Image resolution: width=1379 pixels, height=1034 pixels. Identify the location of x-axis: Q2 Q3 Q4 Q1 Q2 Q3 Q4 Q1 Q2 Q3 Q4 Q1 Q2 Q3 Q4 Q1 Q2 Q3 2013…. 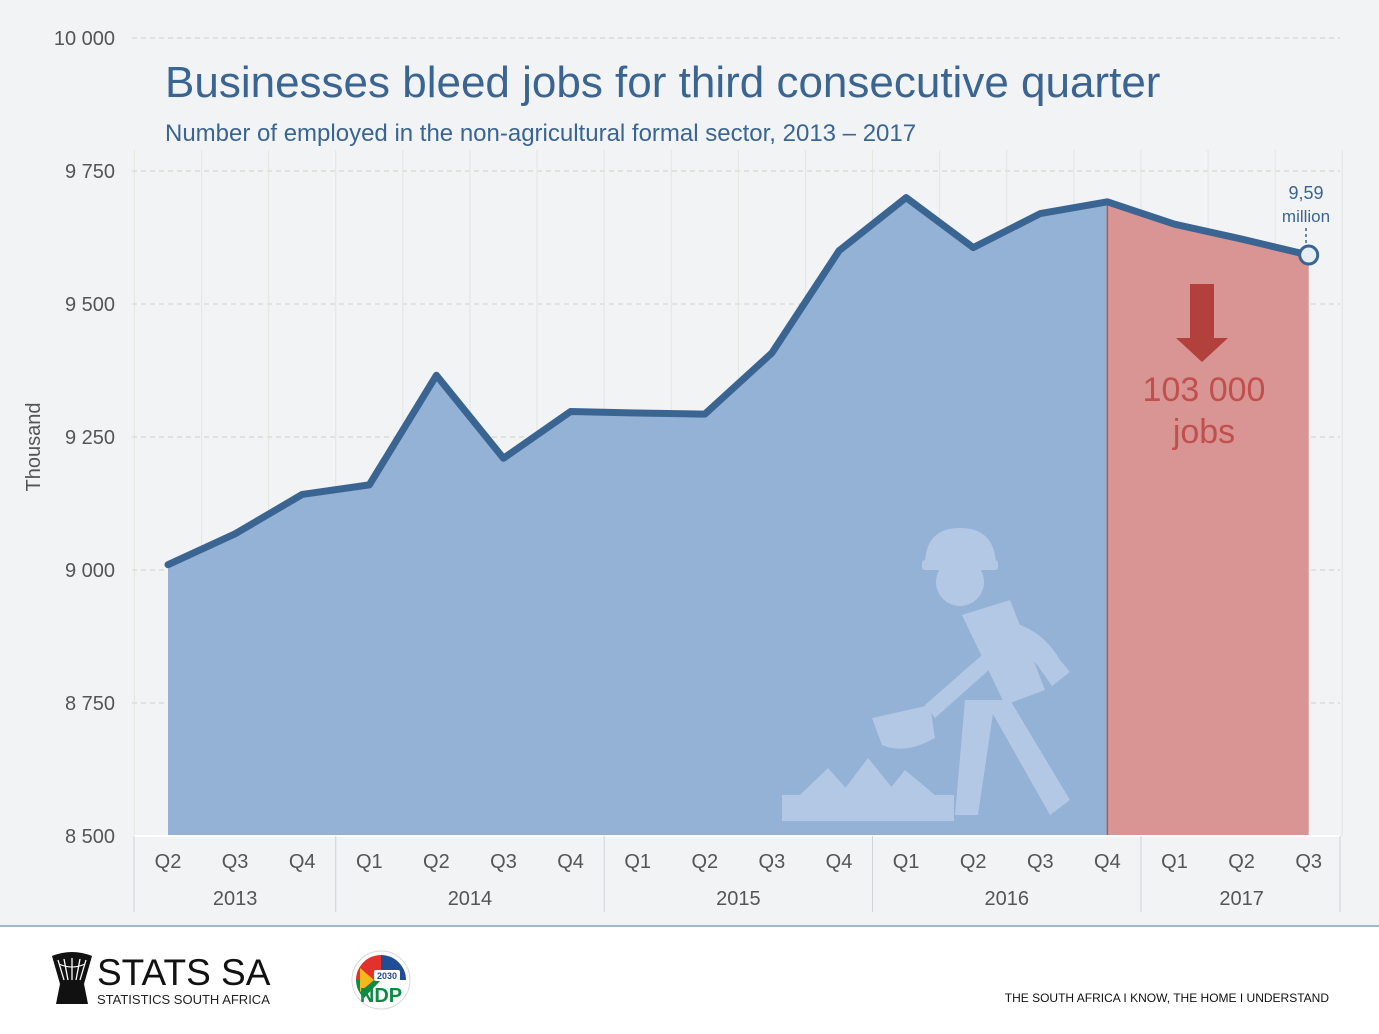
(737, 873).